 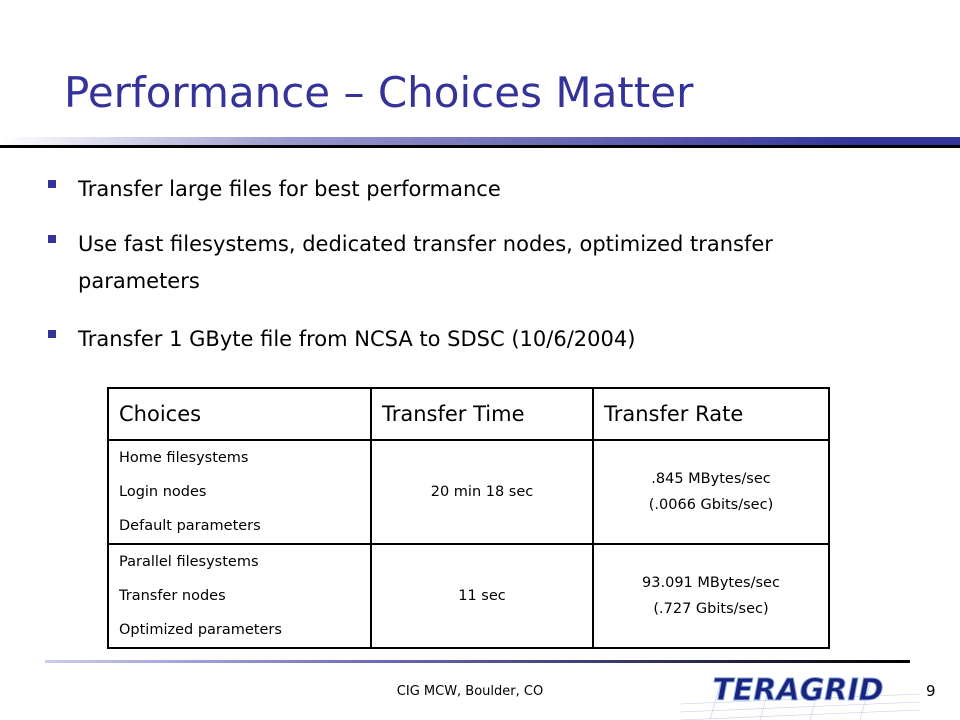 I want to click on footer-rule, so click(x=477, y=661).